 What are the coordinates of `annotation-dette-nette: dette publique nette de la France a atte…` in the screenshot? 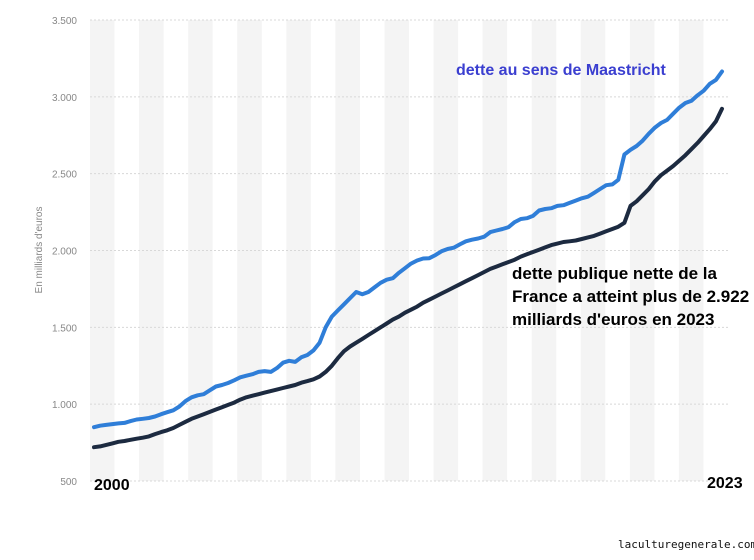 It's located at (631, 296).